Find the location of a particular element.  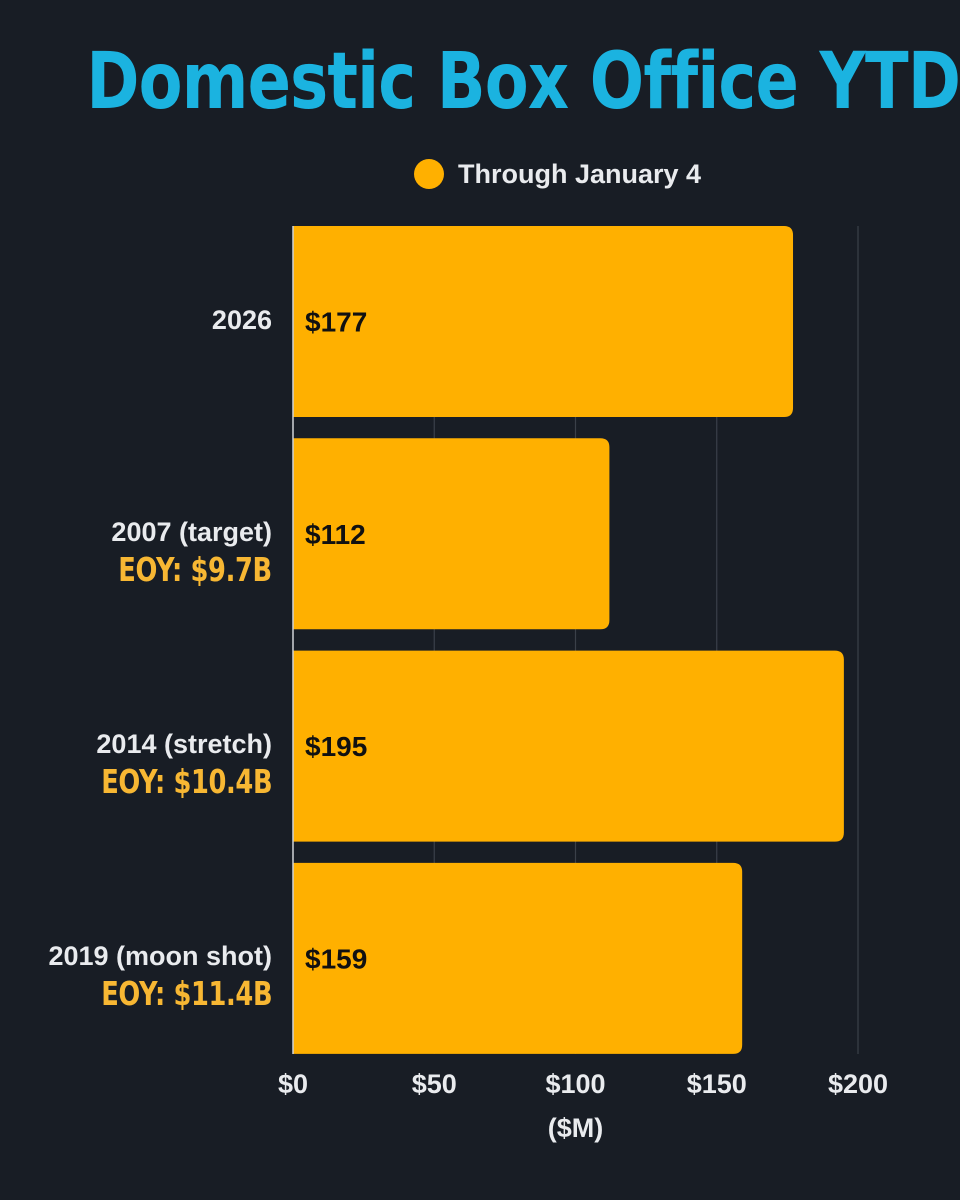

eoy-note: EOY: $10.4B is located at coordinates (186, 781).